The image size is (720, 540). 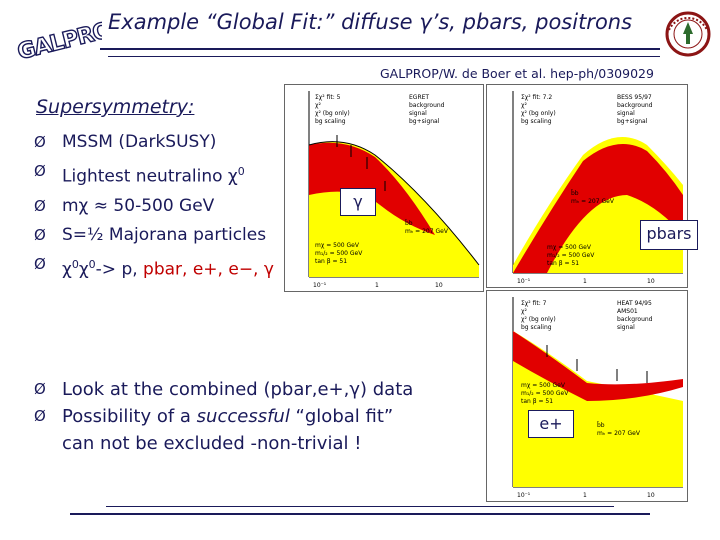 I want to click on svg-text: Σχ² fit: 7, so click(x=534, y=303).